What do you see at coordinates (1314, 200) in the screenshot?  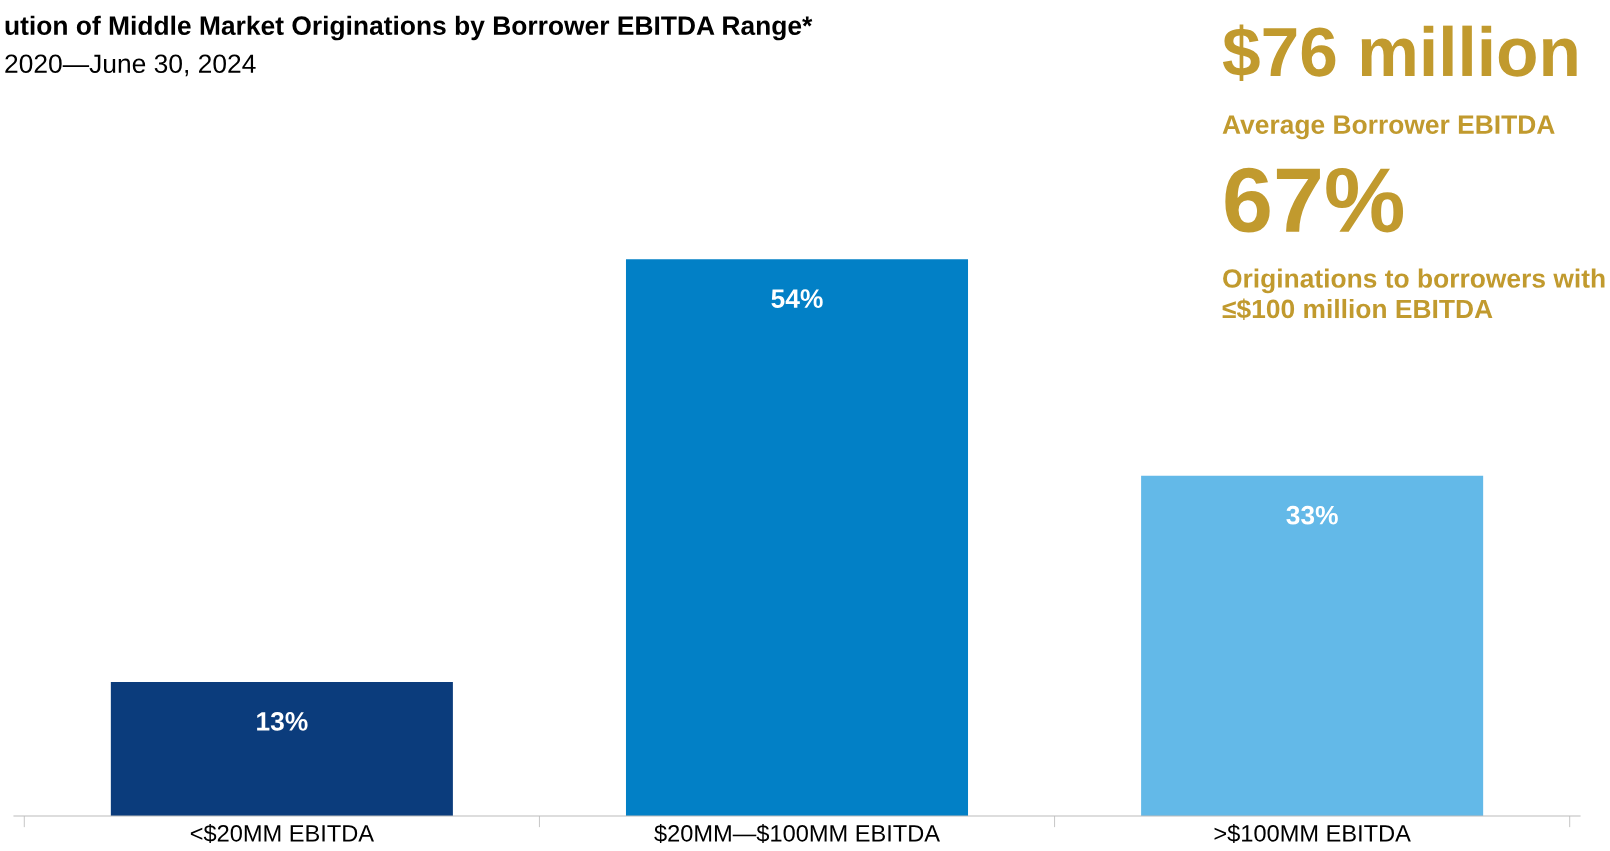 I see `text: 67%` at bounding box center [1314, 200].